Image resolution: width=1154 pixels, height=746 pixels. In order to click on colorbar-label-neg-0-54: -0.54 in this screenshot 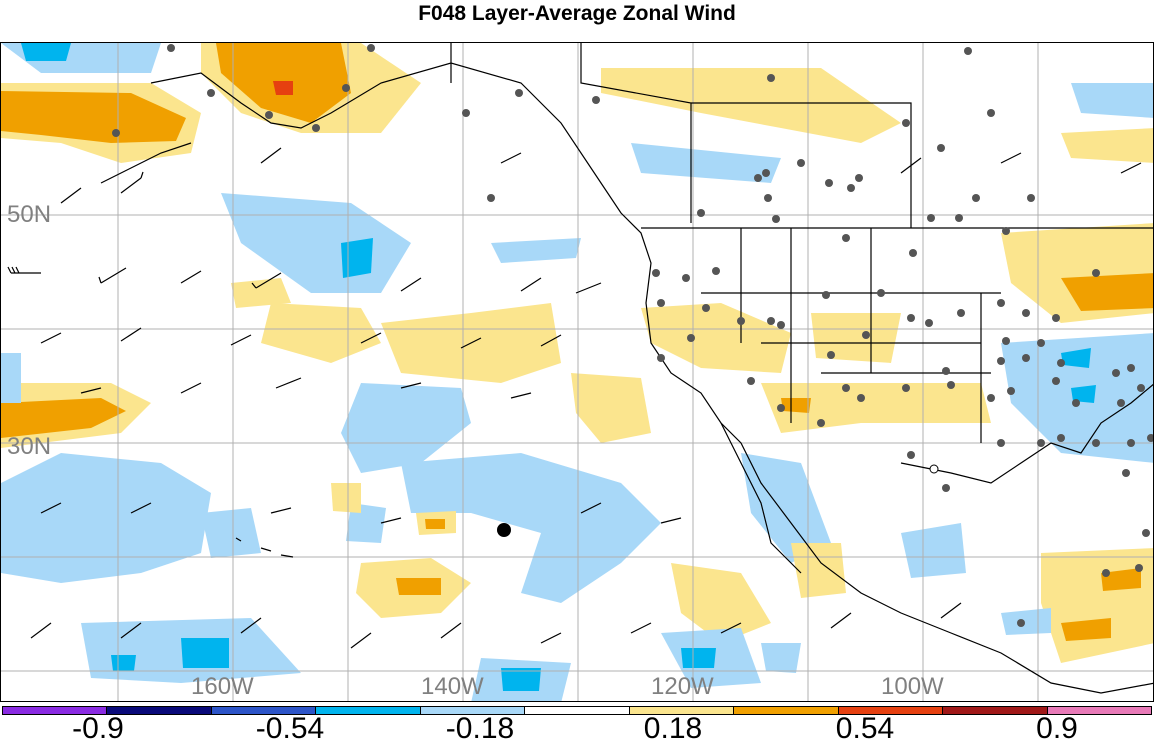, I will do `click(290, 728)`.